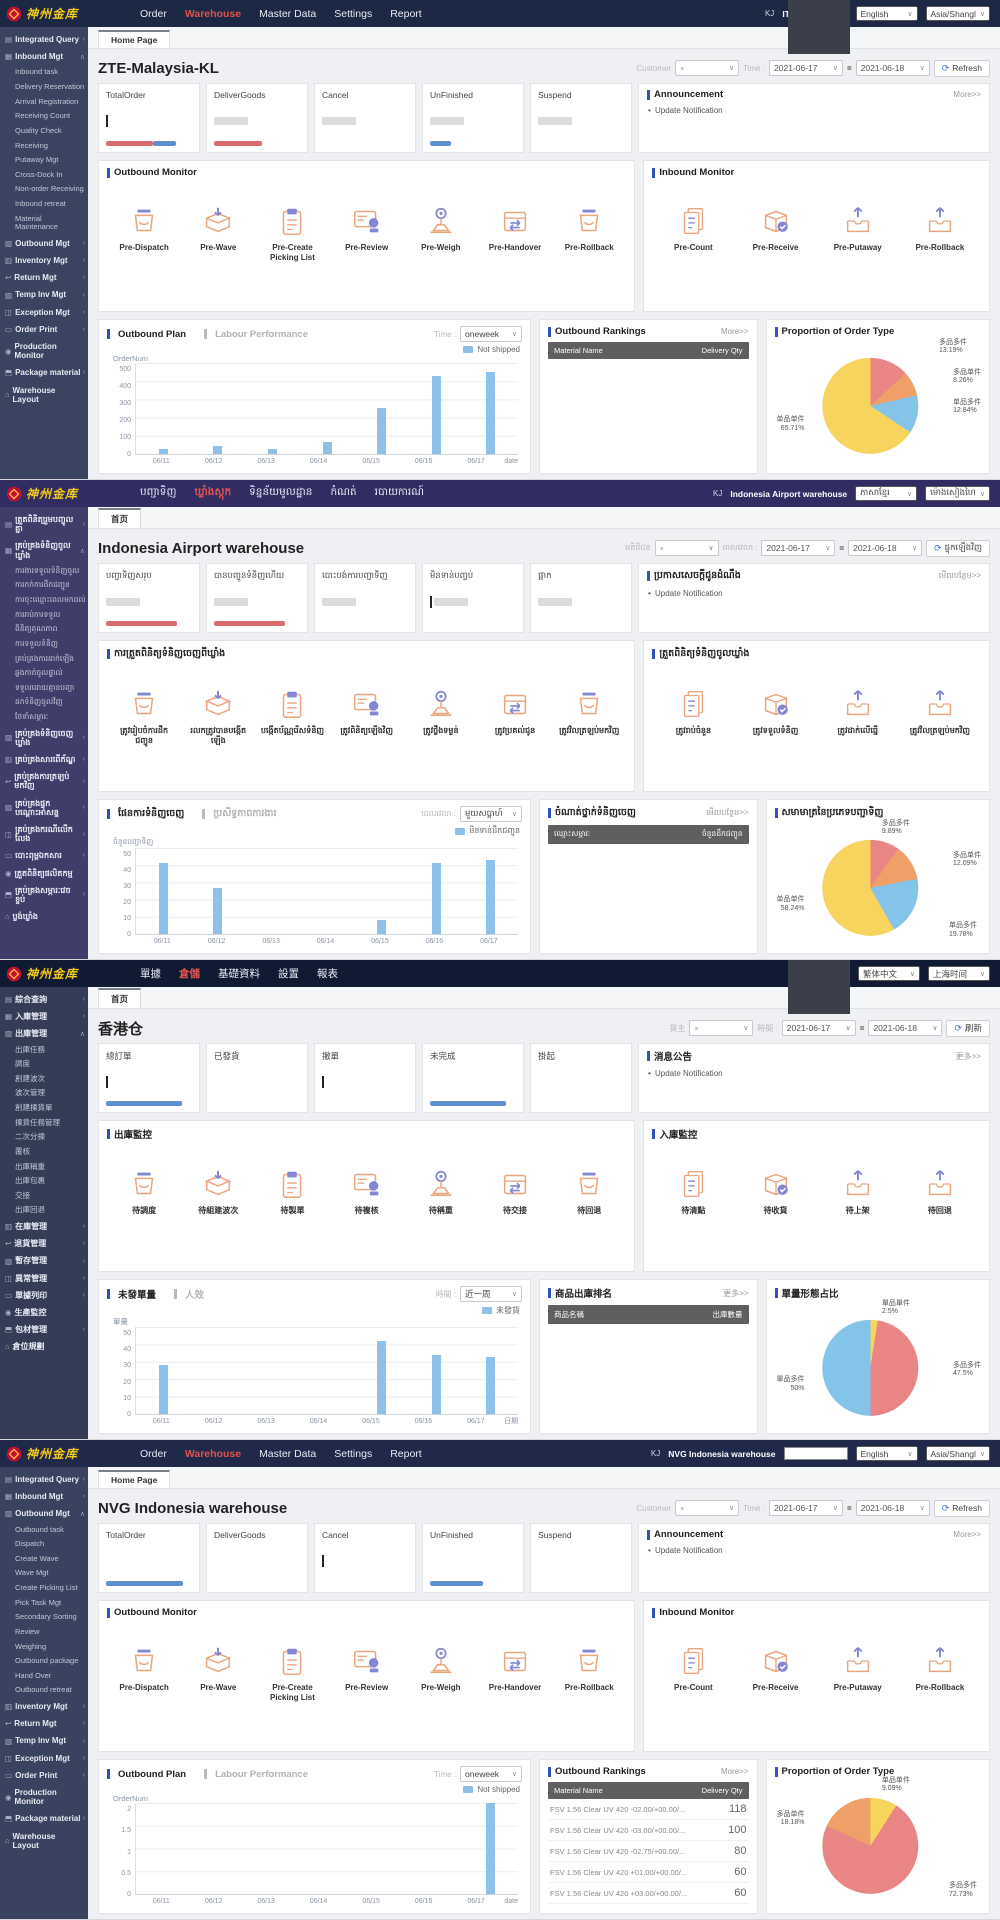 This screenshot has width=1000, height=1920. I want to click on sidebar-item: ⬒ Package material ‹, so click(44, 372).